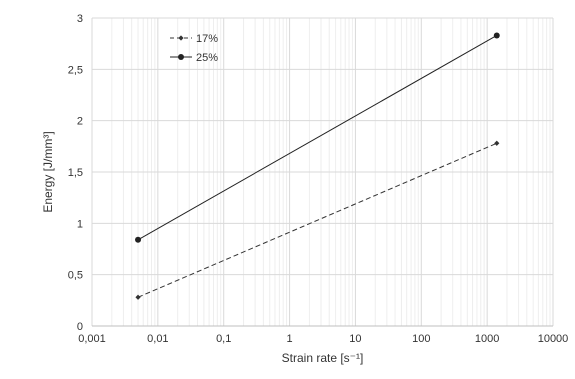 The height and width of the screenshot is (379, 575). Describe the element at coordinates (487, 339) in the screenshot. I see `x-tick-label: 1000` at that location.